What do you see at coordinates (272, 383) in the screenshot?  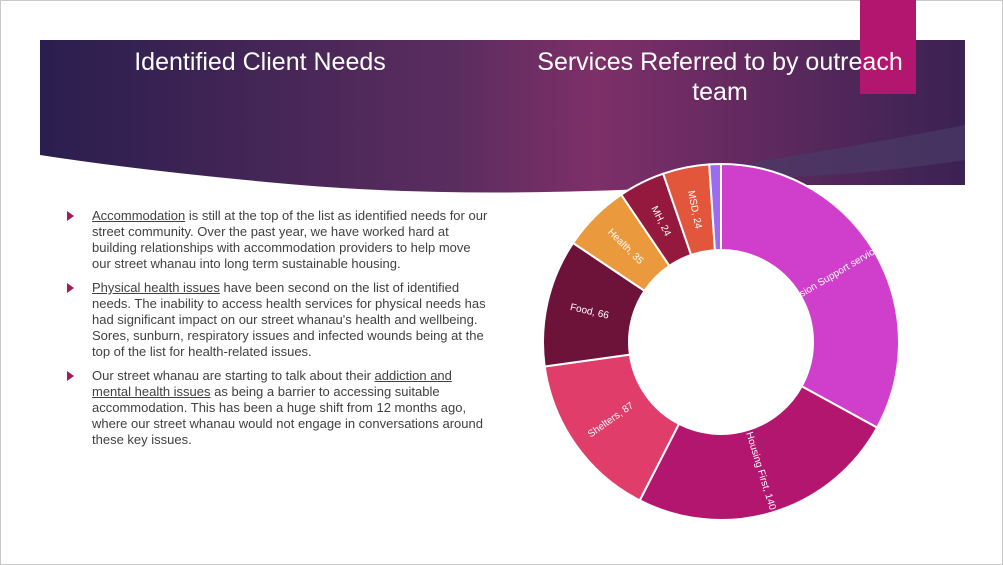 I see `bullet-link-text: addiction and mental health issues` at bounding box center [272, 383].